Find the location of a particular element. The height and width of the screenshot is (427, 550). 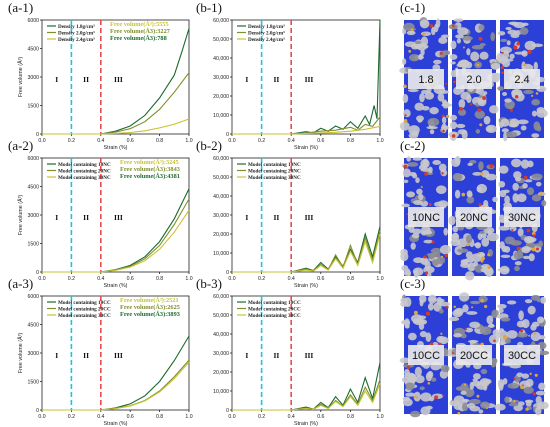

legend-entry: Density 1.8g/cm³ is located at coordinates (76, 27).